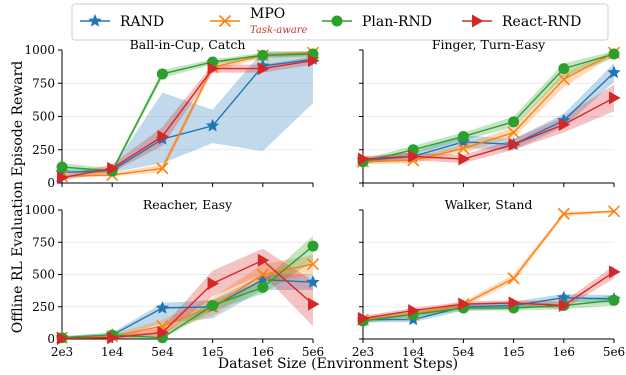  Describe the element at coordinates (95, 20) in the screenshot. I see `legend-star-marker` at that location.